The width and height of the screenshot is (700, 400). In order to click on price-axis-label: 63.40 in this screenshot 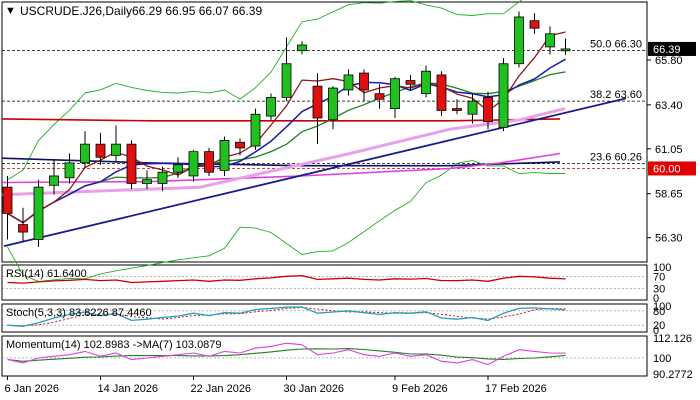, I will do `click(669, 106)`.